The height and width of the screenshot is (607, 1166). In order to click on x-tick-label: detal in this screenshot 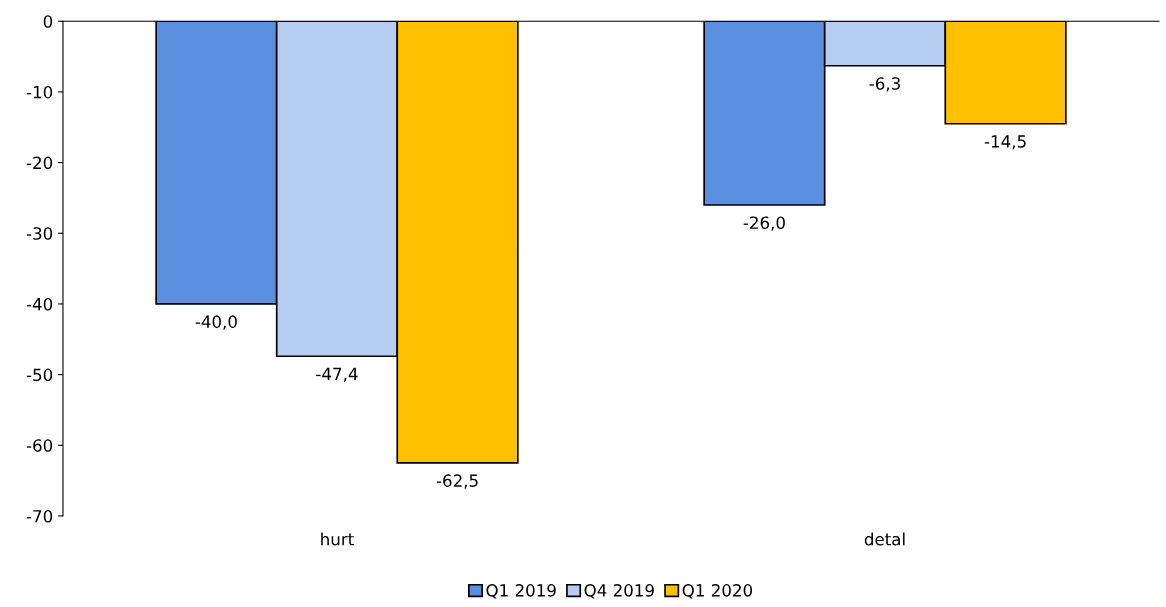, I will do `click(884, 539)`.